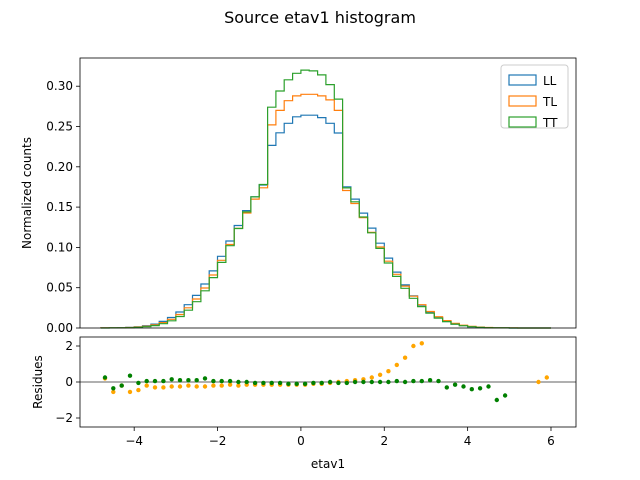 The width and height of the screenshot is (640, 480). What do you see at coordinates (218, 441) in the screenshot?
I see `residues-x-tick-label: −2` at bounding box center [218, 441].